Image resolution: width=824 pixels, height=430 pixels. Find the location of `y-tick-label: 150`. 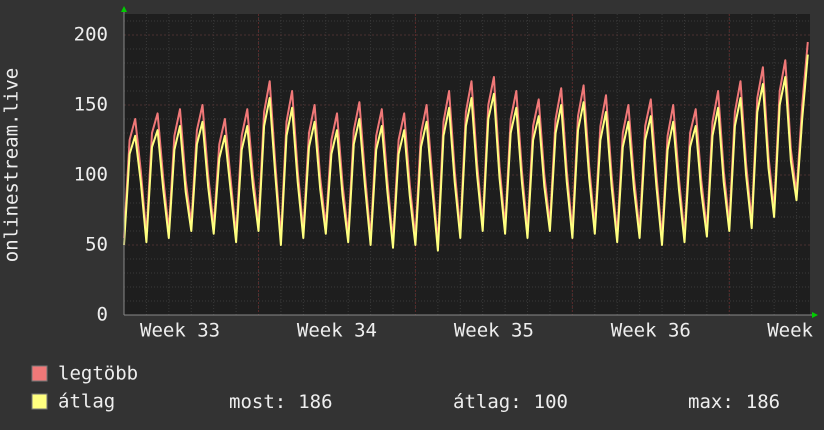

y-tick-label: 150 is located at coordinates (91, 105).